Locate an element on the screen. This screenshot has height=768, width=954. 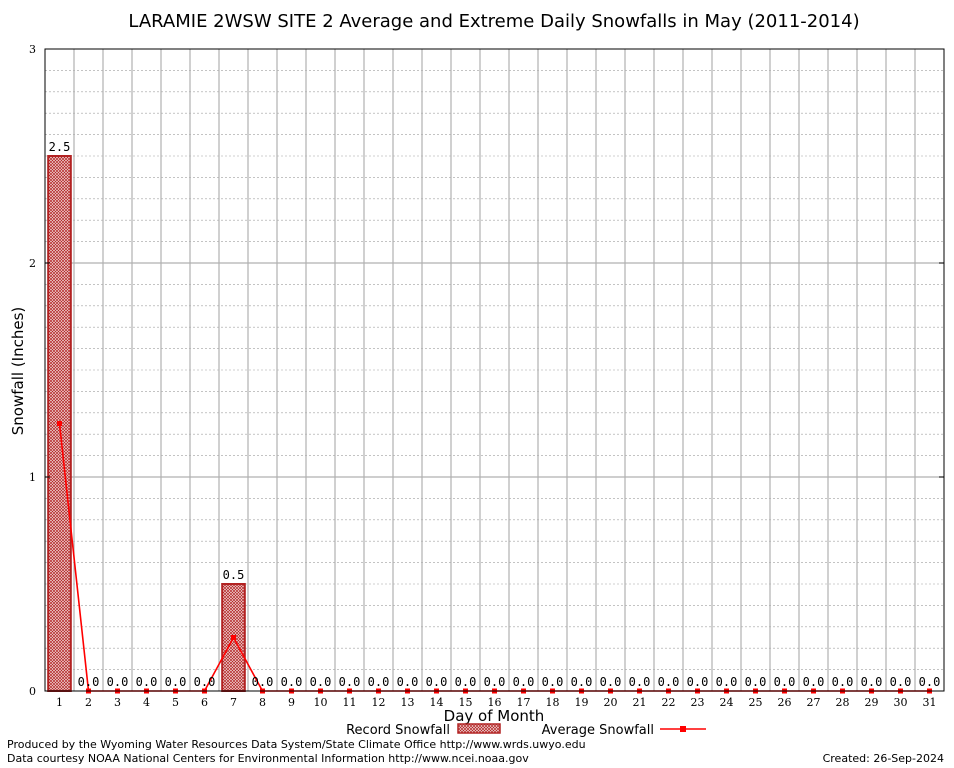
x-tick-label: 13 is located at coordinates (408, 702).